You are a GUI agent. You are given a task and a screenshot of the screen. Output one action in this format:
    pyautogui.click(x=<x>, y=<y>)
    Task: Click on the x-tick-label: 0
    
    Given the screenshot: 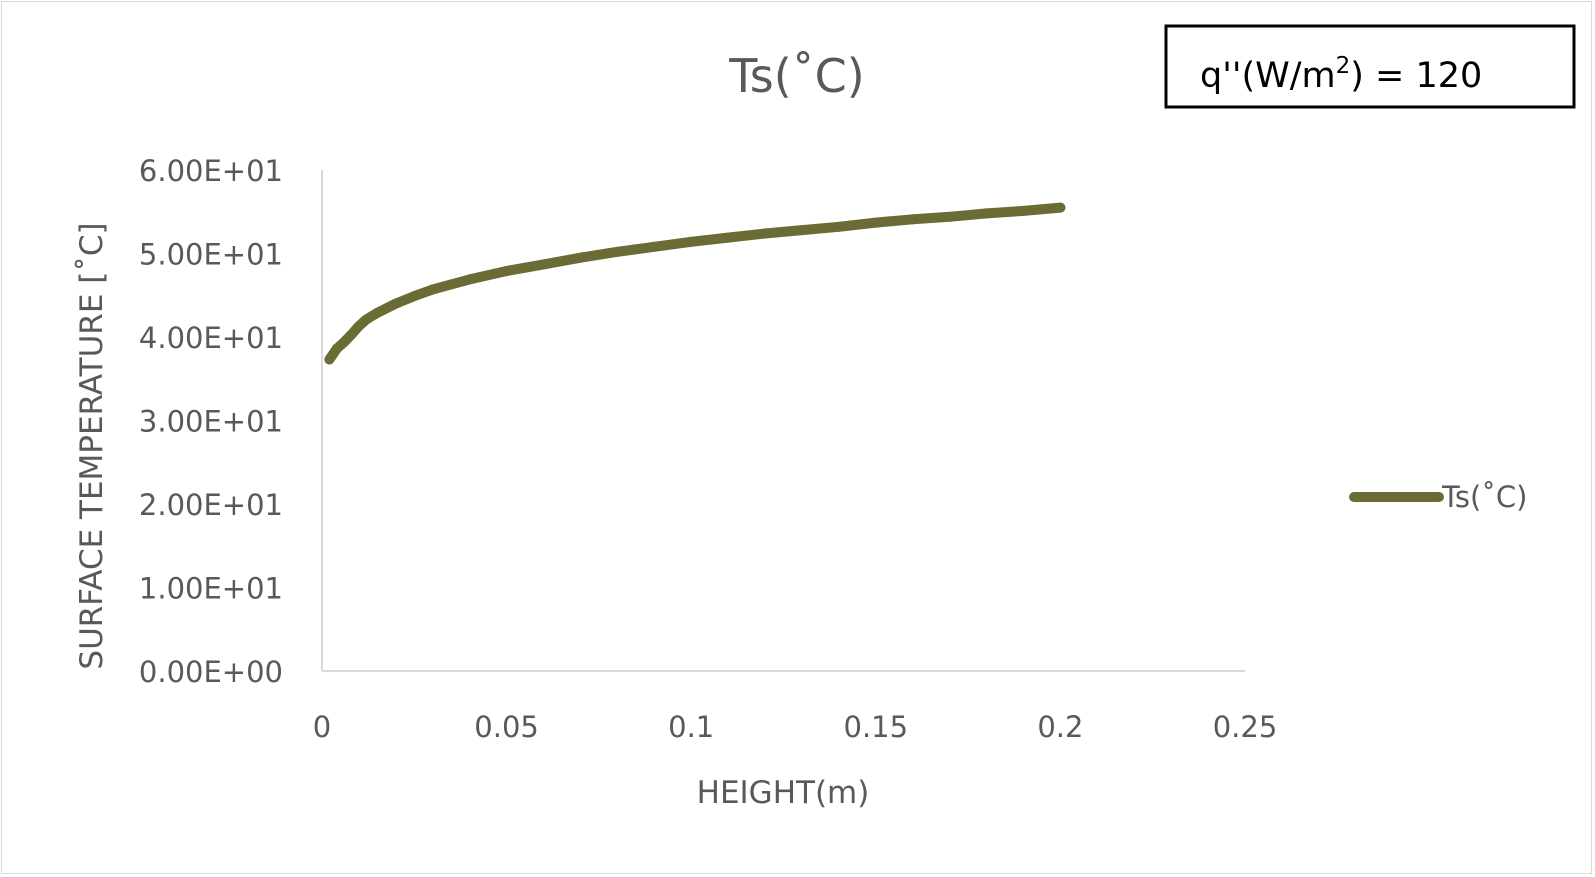 What is the action you would take?
    pyautogui.click(x=322, y=727)
    